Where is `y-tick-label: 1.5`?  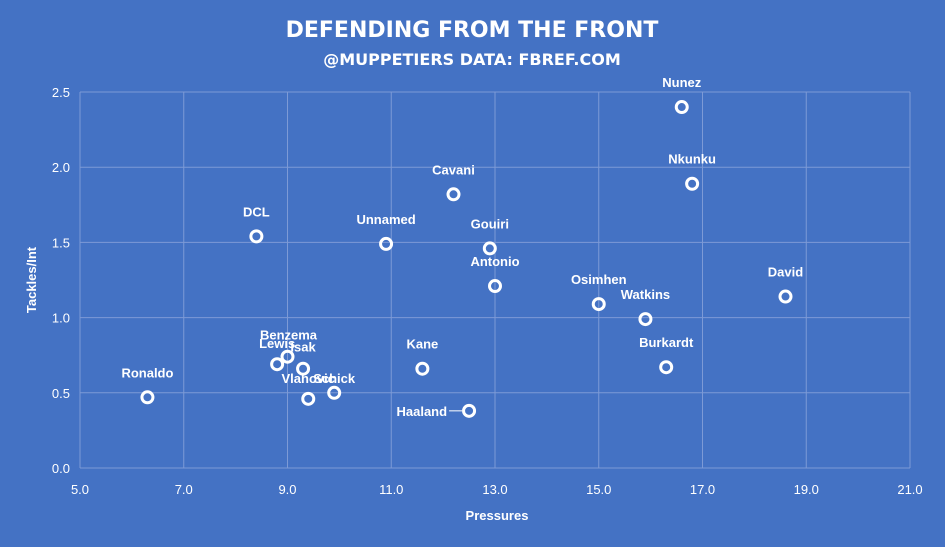
y-tick-label: 1.5 is located at coordinates (61, 242).